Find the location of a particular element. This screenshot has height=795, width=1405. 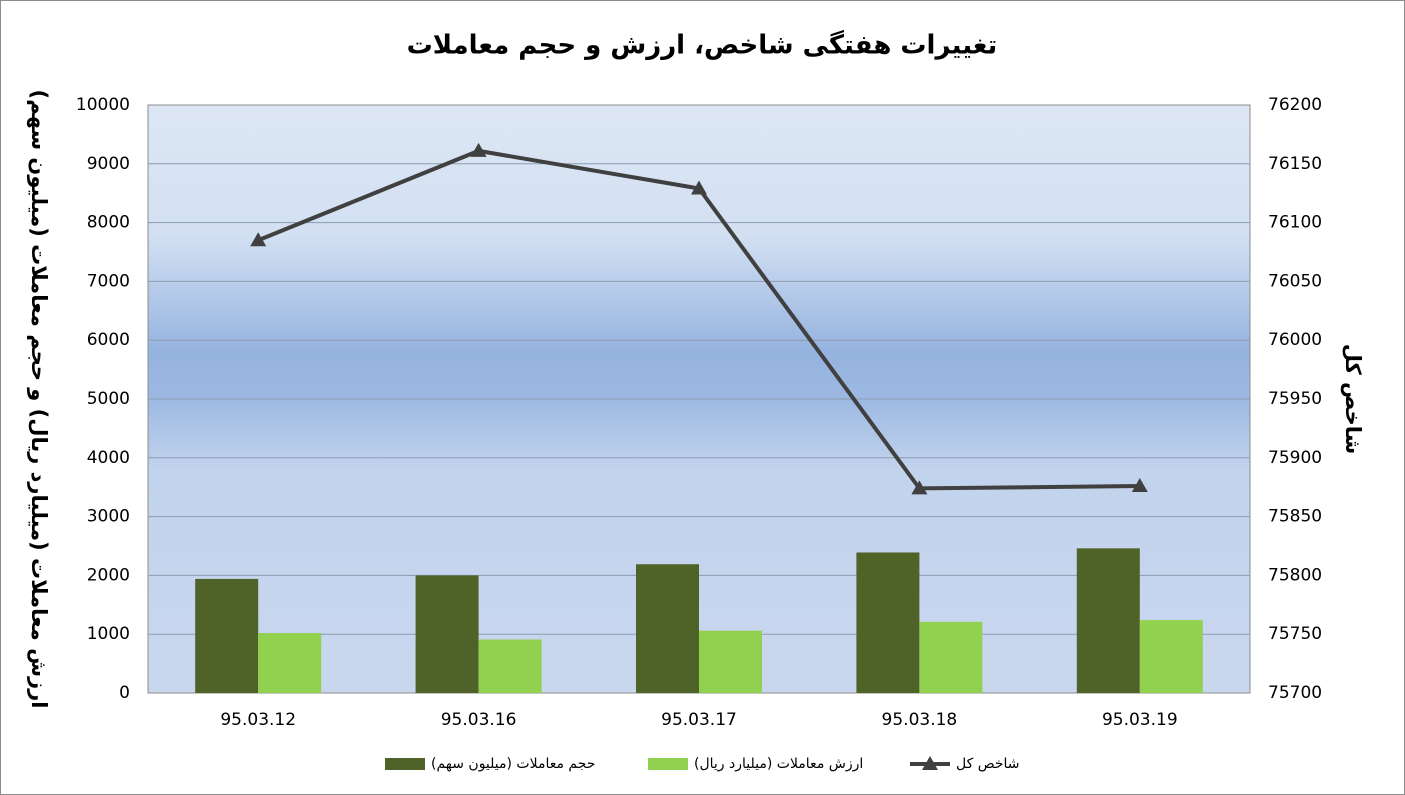

y-tick-label: 9000 is located at coordinates (108, 164).